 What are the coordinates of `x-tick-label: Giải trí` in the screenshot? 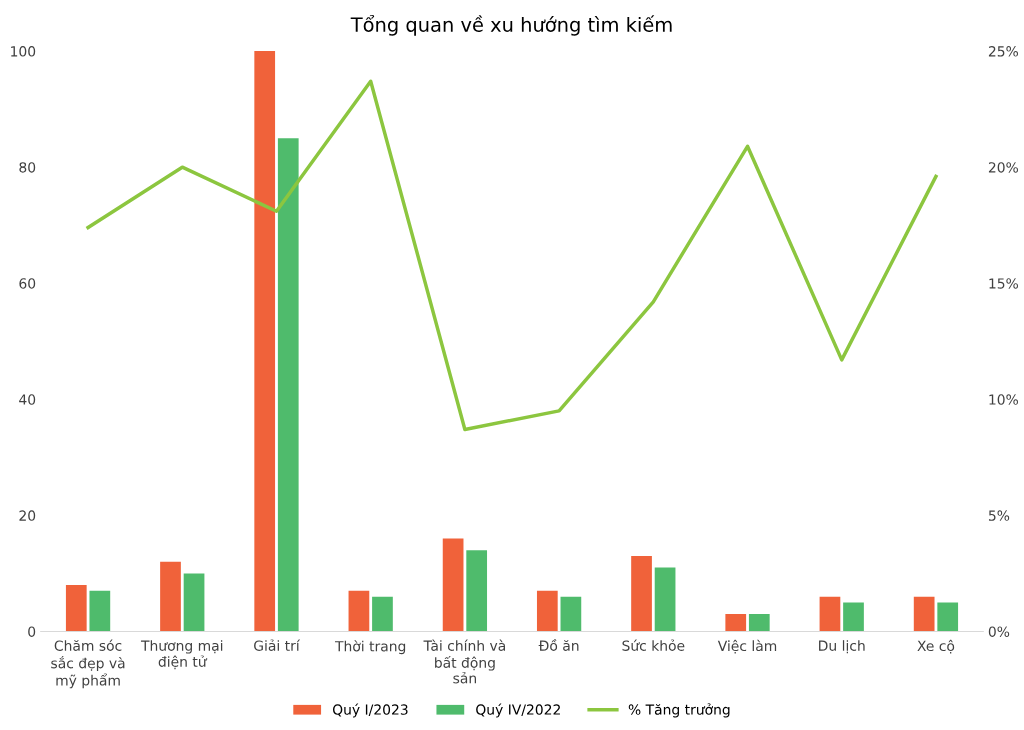 It's located at (277, 645).